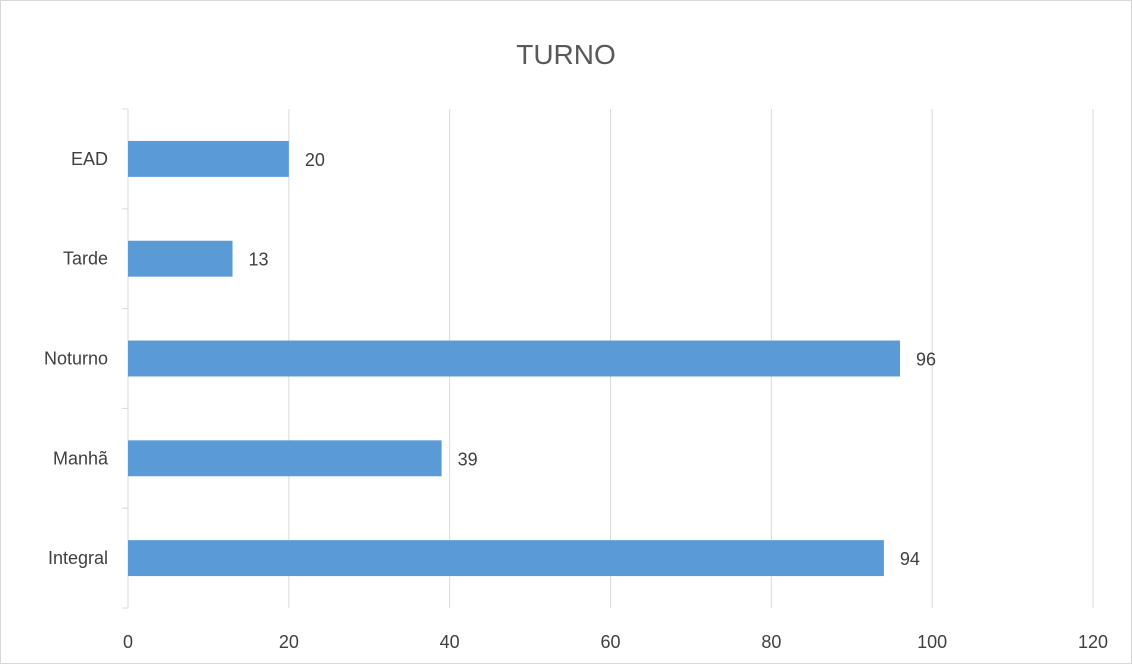 Image resolution: width=1132 pixels, height=664 pixels. What do you see at coordinates (1093, 642) in the screenshot?
I see `x-tick-label: 120` at bounding box center [1093, 642].